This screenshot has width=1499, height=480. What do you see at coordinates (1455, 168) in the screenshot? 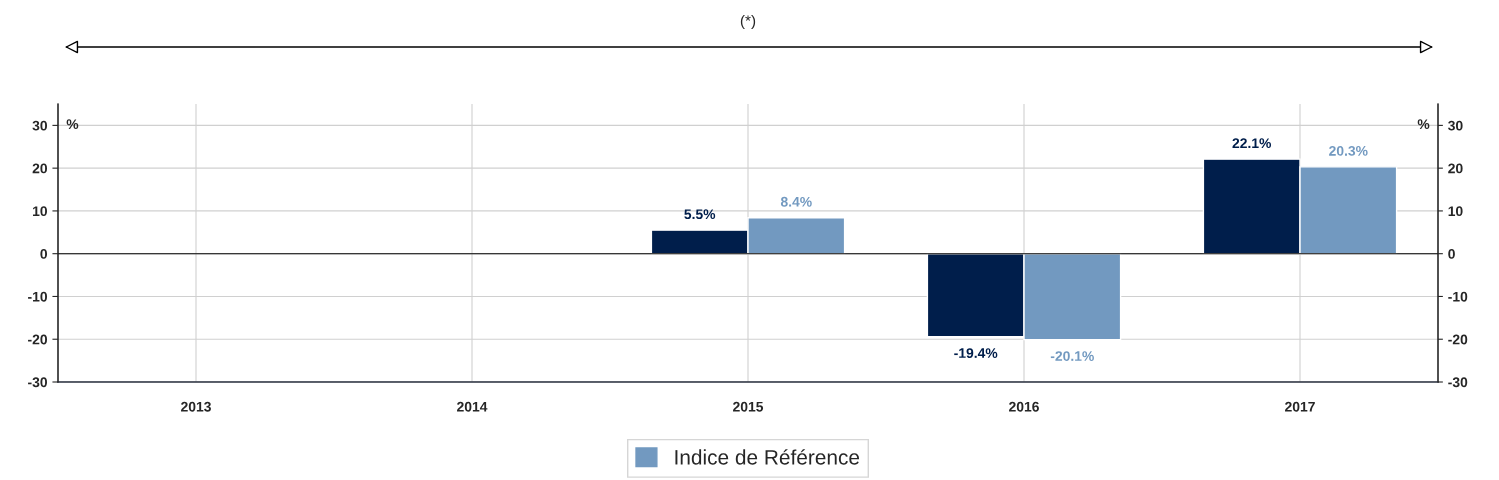
I see `y2-tick-label: 20` at bounding box center [1455, 168].